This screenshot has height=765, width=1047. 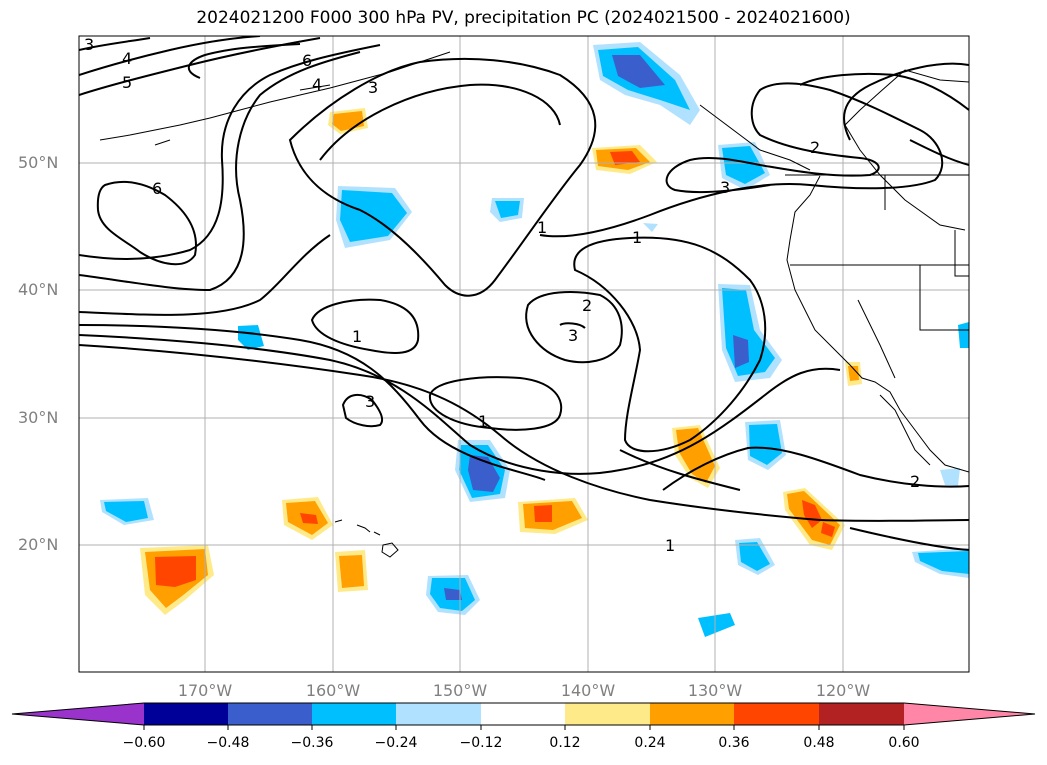 What do you see at coordinates (177, 580) in the screenshot?
I see `precip-blob-orange-sw` at bounding box center [177, 580].